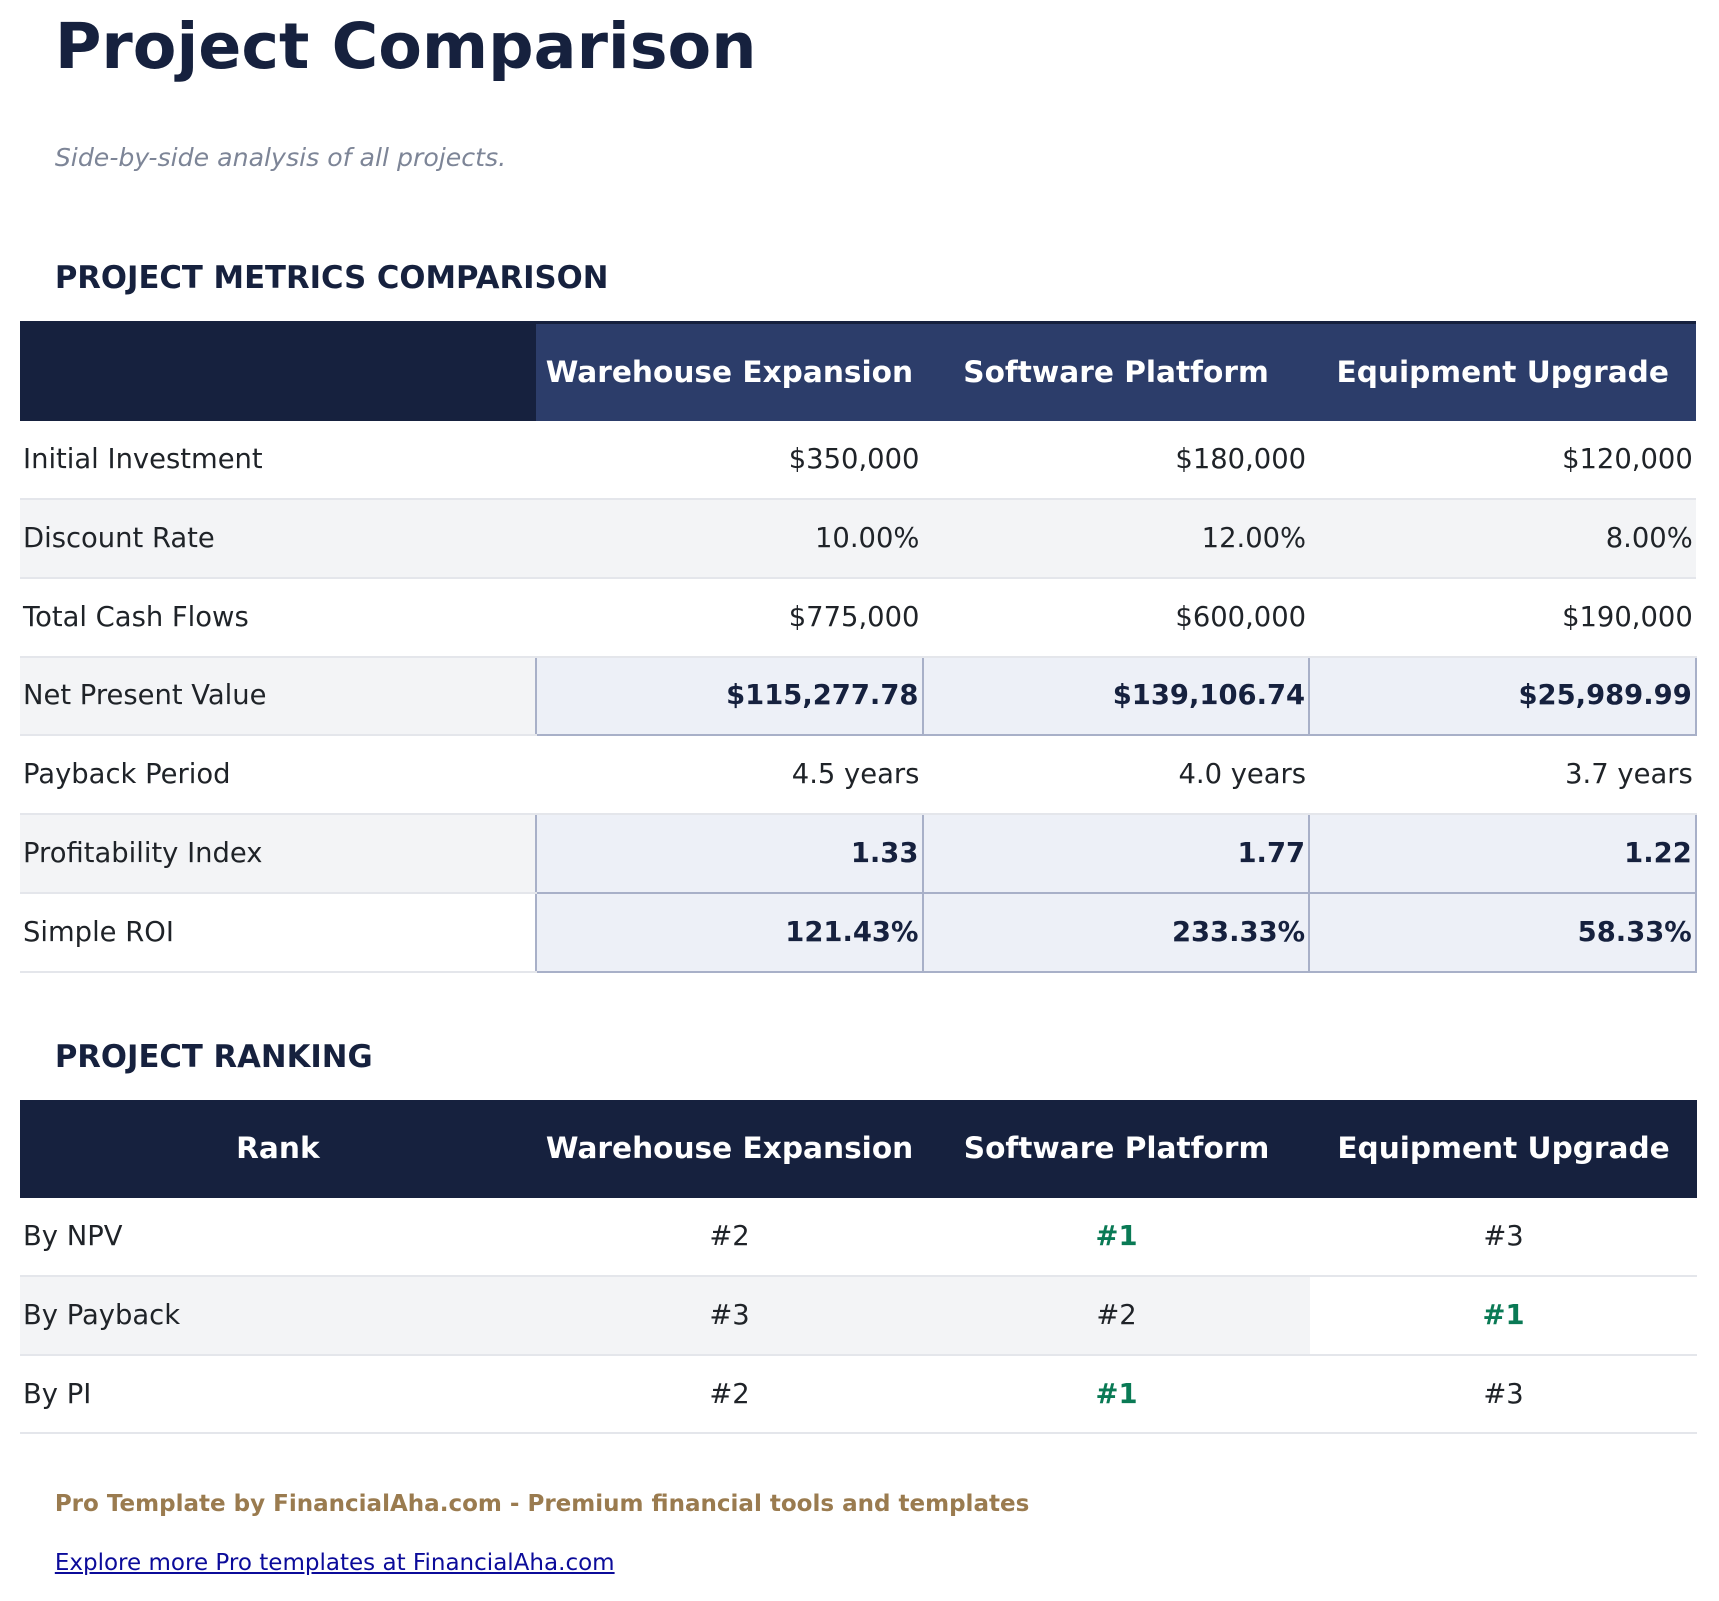  Describe the element at coordinates (1503, 372) in the screenshot. I see `metrics-header-col: Equipment Upgrade` at that location.